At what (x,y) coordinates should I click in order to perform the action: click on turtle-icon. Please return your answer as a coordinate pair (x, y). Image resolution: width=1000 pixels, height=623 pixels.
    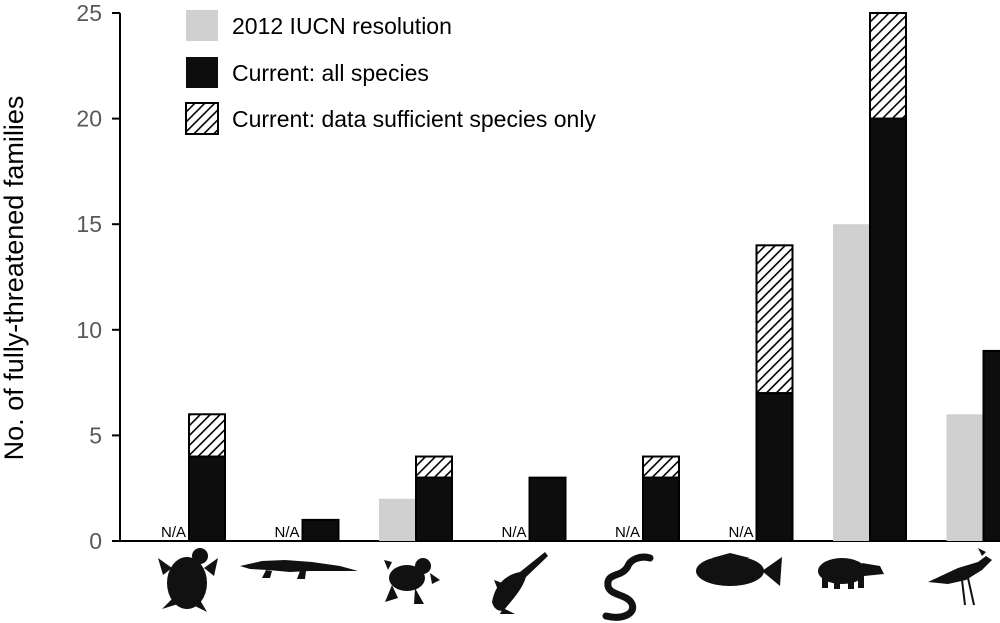
    Looking at the image, I should click on (188, 580).